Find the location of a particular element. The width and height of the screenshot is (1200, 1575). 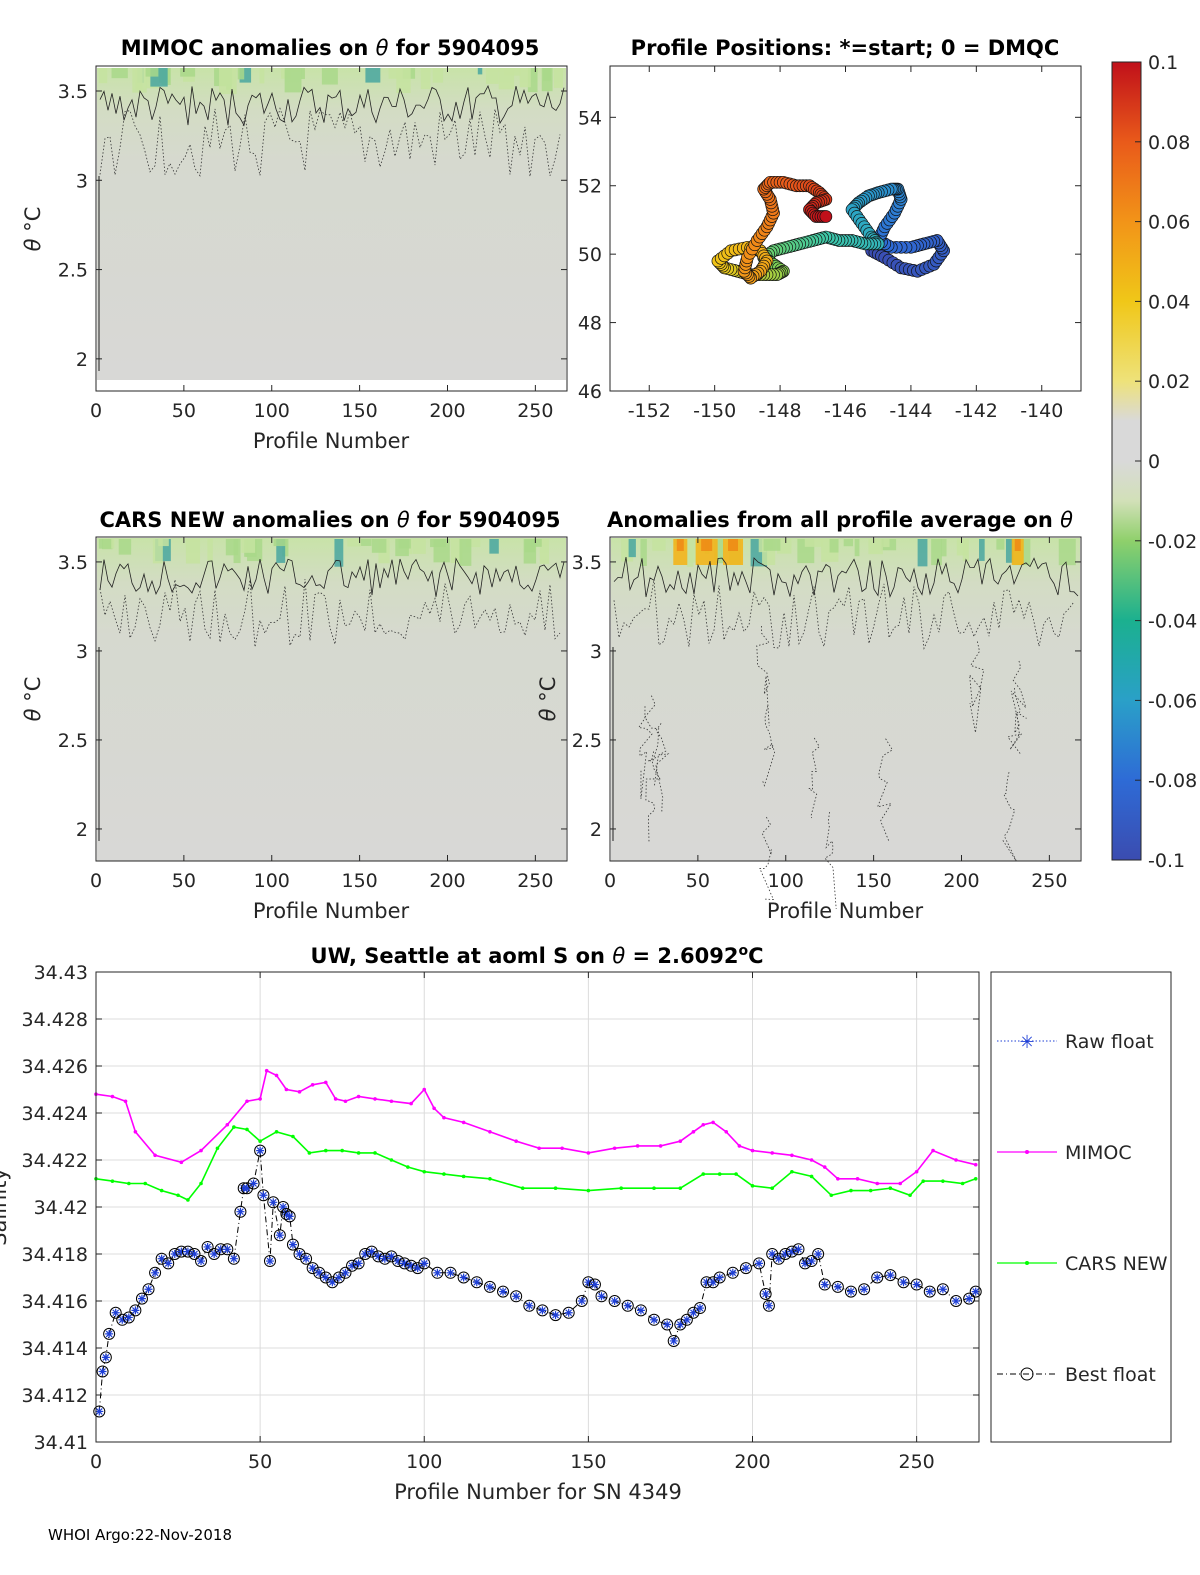

axes-frame is located at coordinates (331, 228).